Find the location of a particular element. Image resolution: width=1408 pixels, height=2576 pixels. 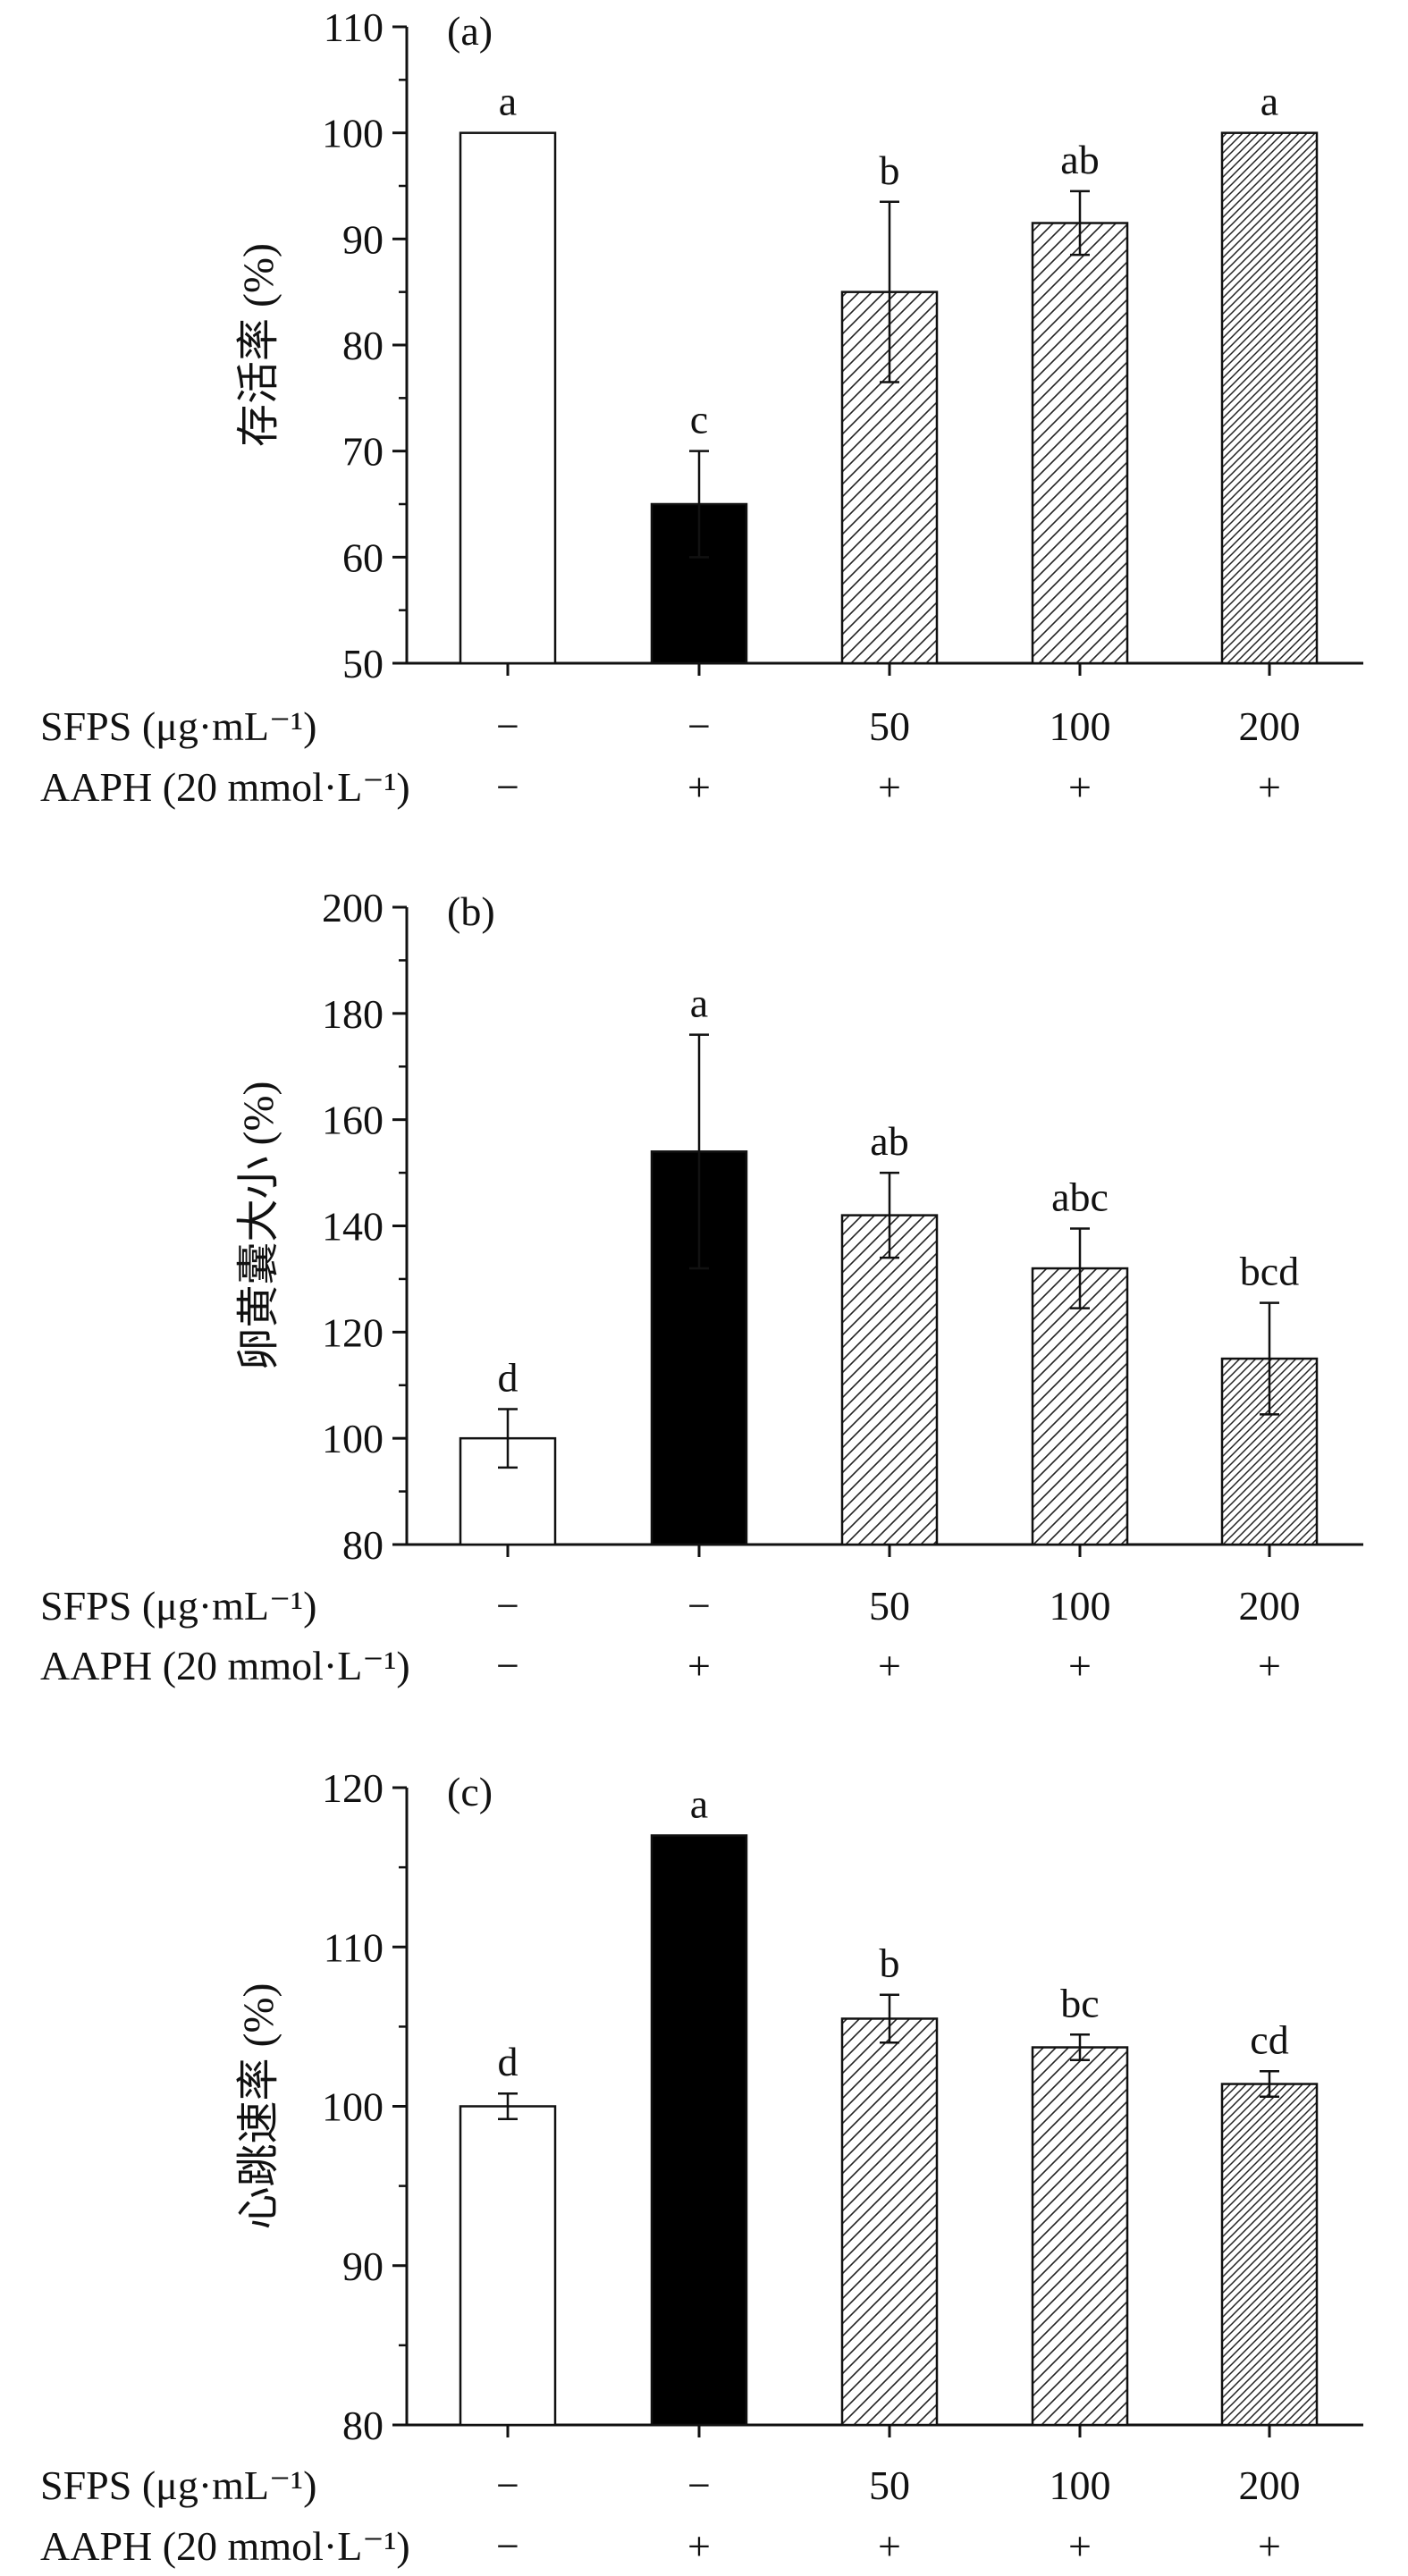

panel-tag: (b) is located at coordinates (471, 911).